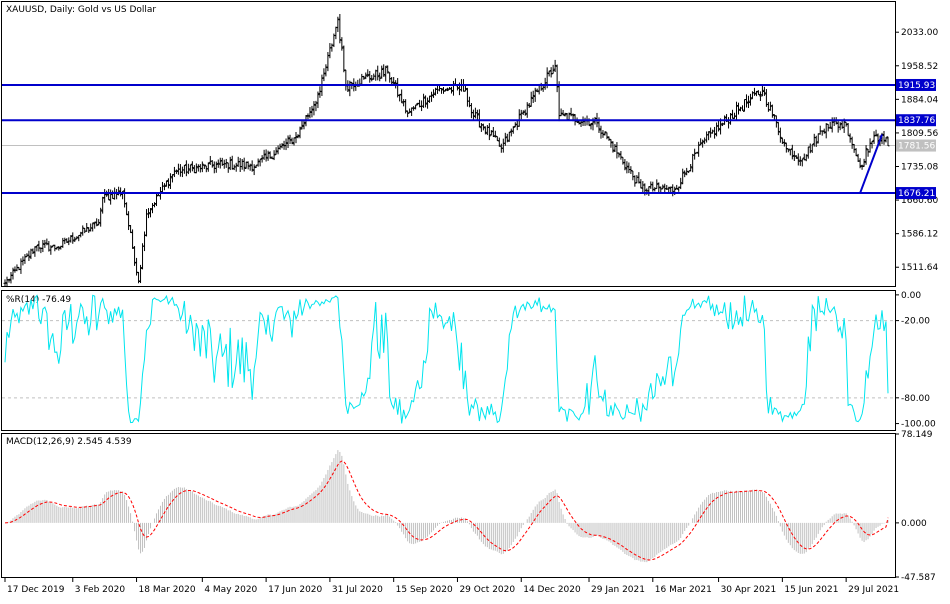 The width and height of the screenshot is (950, 604). Describe the element at coordinates (915, 322) in the screenshot. I see `williams-y-tick-label: -20.00` at that location.